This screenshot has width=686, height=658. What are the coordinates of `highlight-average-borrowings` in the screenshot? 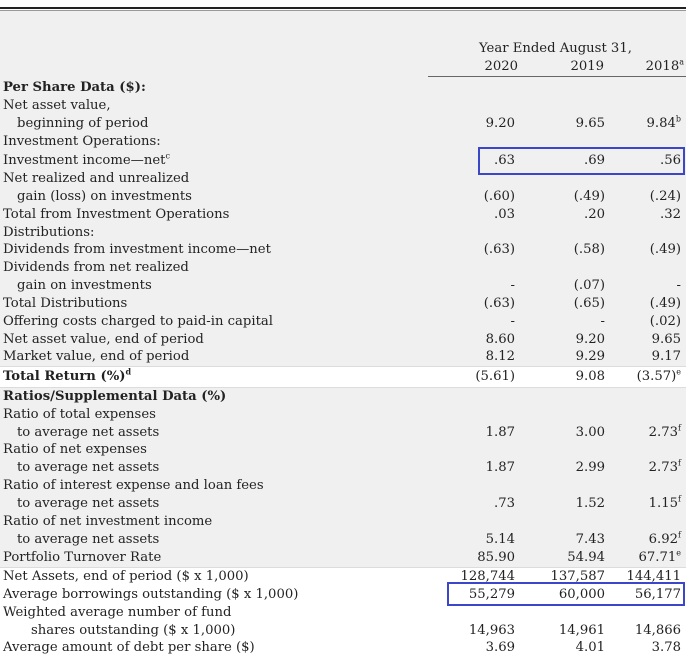 It's located at (566, 594).